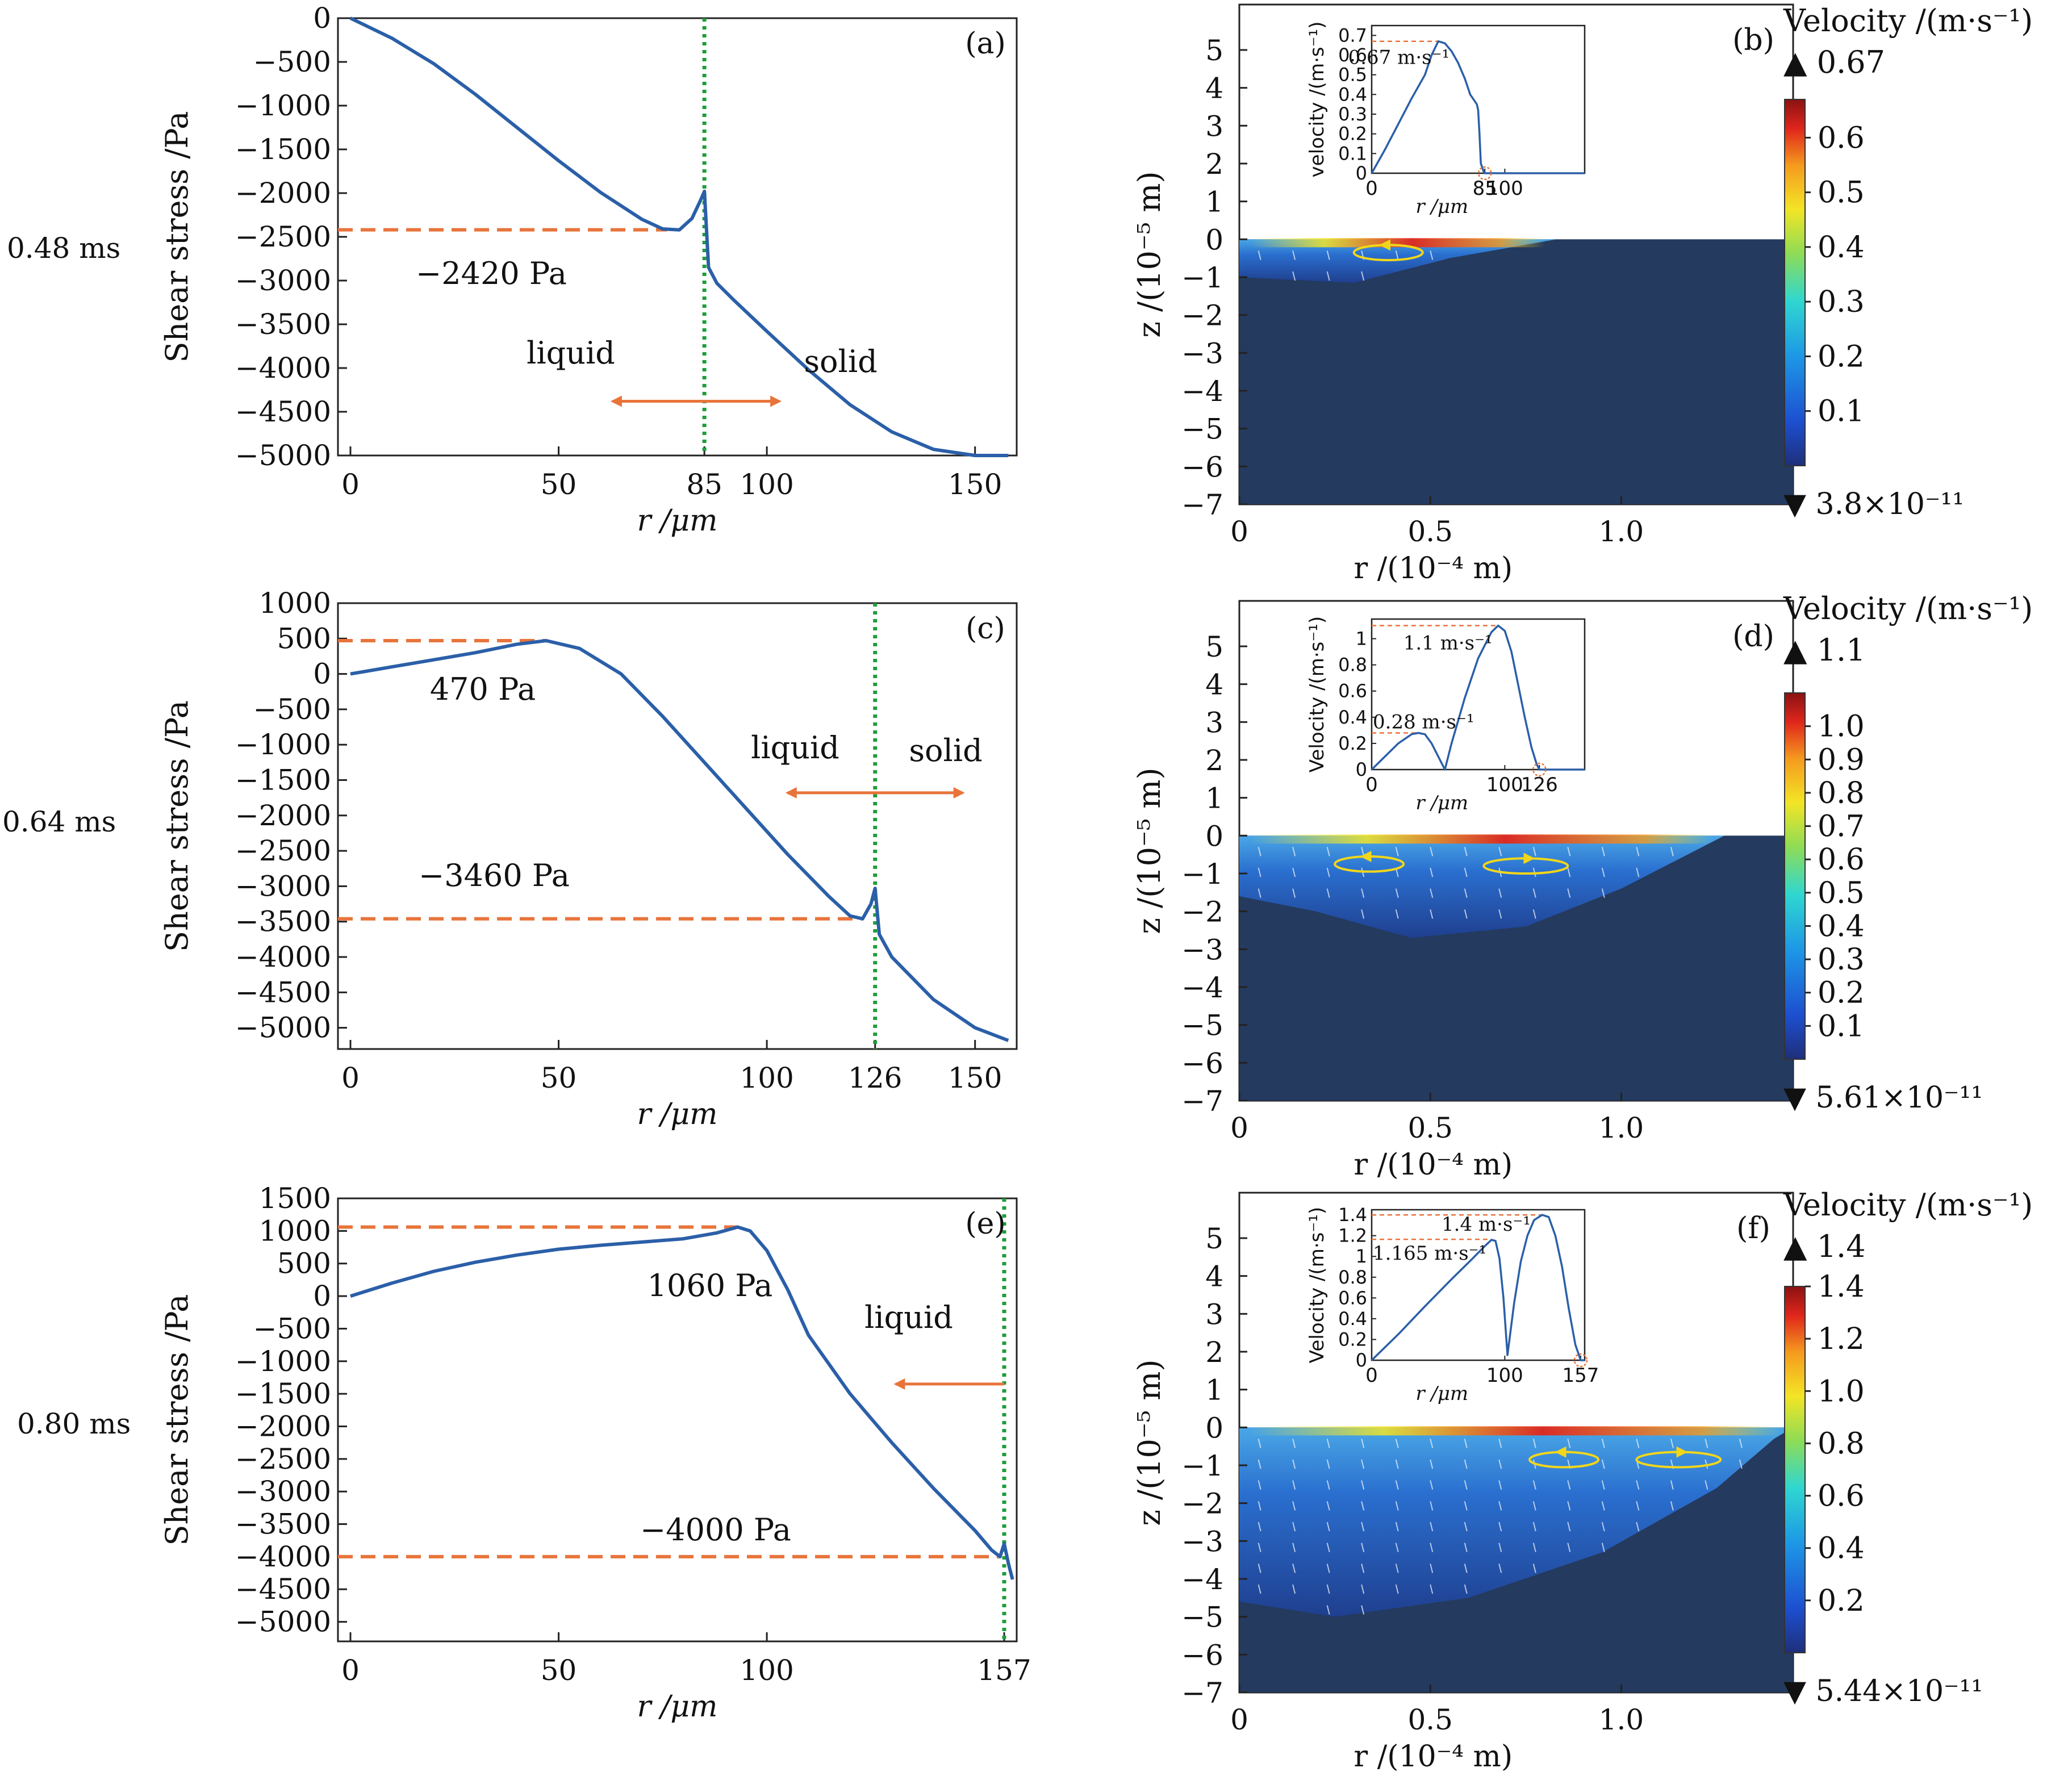 Image resolution: width=2072 pixels, height=1772 pixels. I want to click on inset-series-d, so click(1478, 697).